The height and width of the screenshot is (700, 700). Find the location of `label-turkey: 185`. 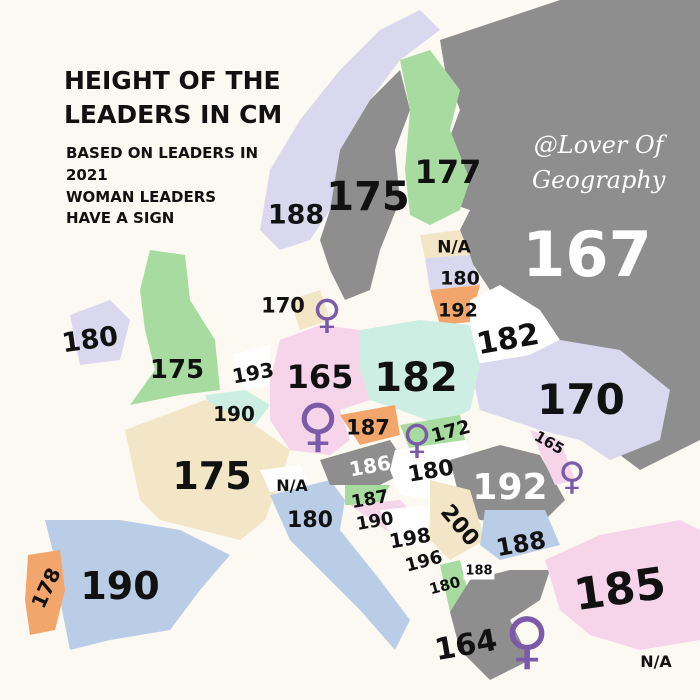

label-turkey: 185 is located at coordinates (619, 589).